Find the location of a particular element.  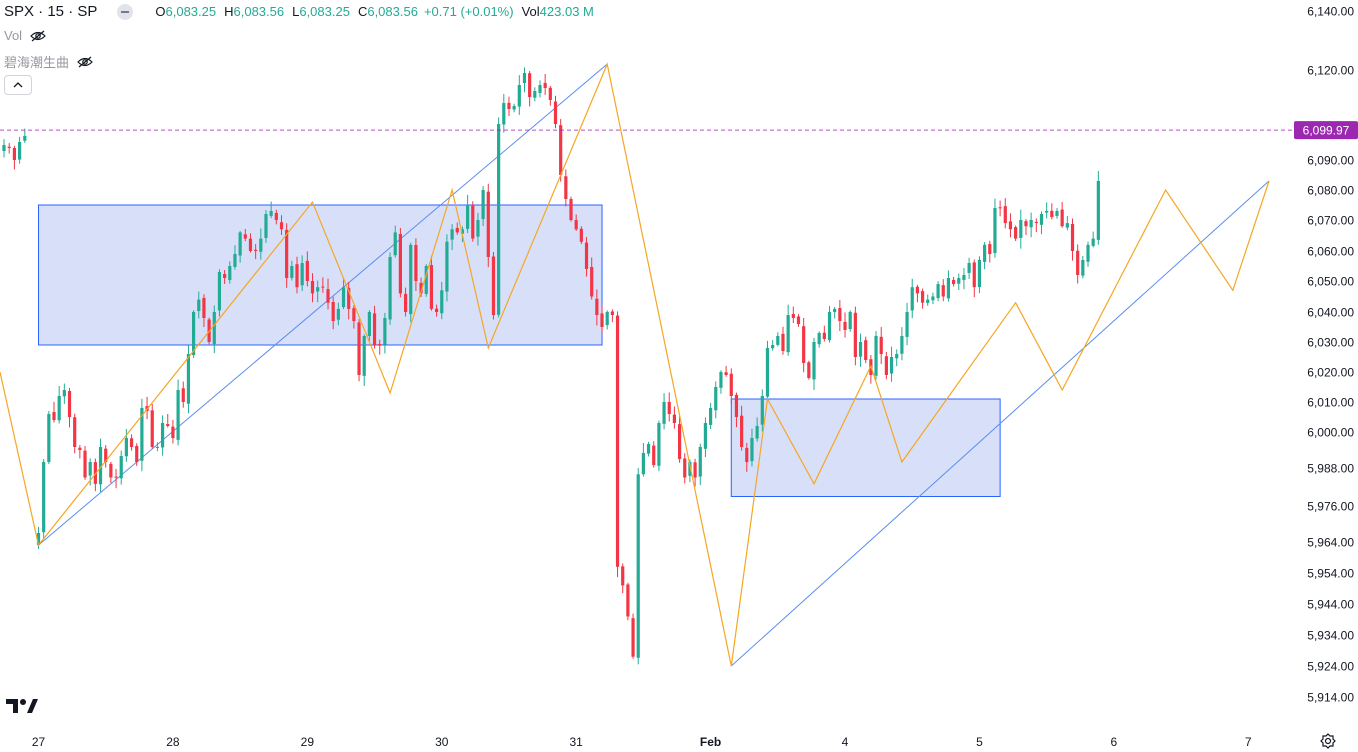

indicator-vol: Vol is located at coordinates (25, 35).